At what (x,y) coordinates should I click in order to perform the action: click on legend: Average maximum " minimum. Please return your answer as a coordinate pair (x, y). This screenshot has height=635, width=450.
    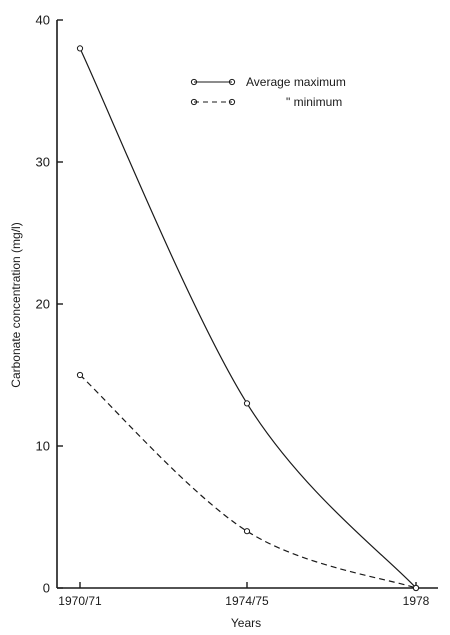
    Looking at the image, I should click on (268, 92).